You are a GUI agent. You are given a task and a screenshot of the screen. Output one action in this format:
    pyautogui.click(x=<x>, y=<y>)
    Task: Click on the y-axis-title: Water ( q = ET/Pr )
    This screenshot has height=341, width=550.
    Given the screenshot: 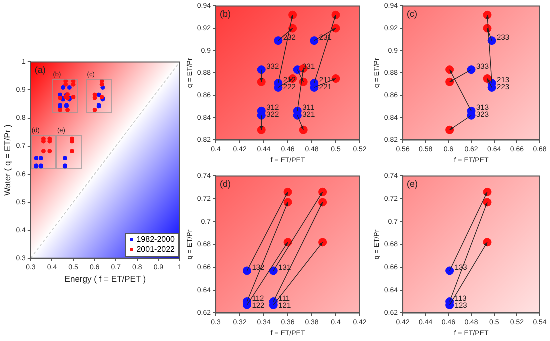 What is the action you would take?
    pyautogui.click(x=7, y=160)
    